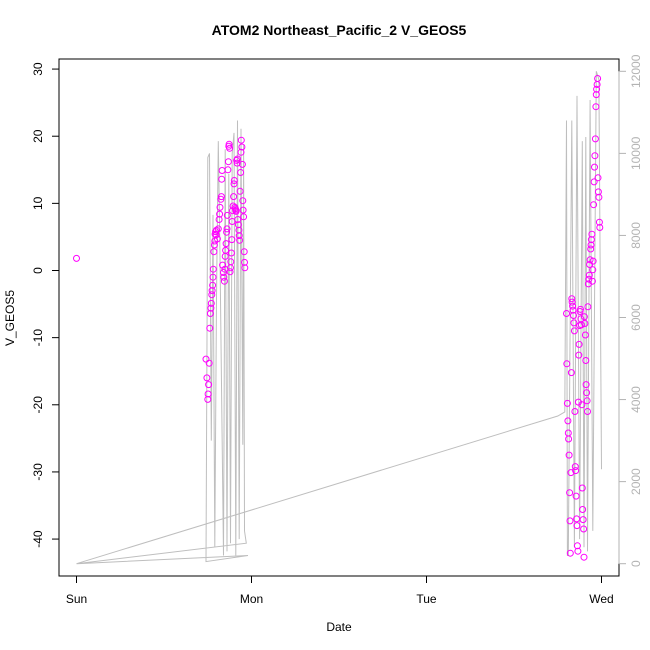 The height and width of the screenshot is (650, 650). What do you see at coordinates (251, 599) in the screenshot?
I see `x-tick-label: Mon` at bounding box center [251, 599].